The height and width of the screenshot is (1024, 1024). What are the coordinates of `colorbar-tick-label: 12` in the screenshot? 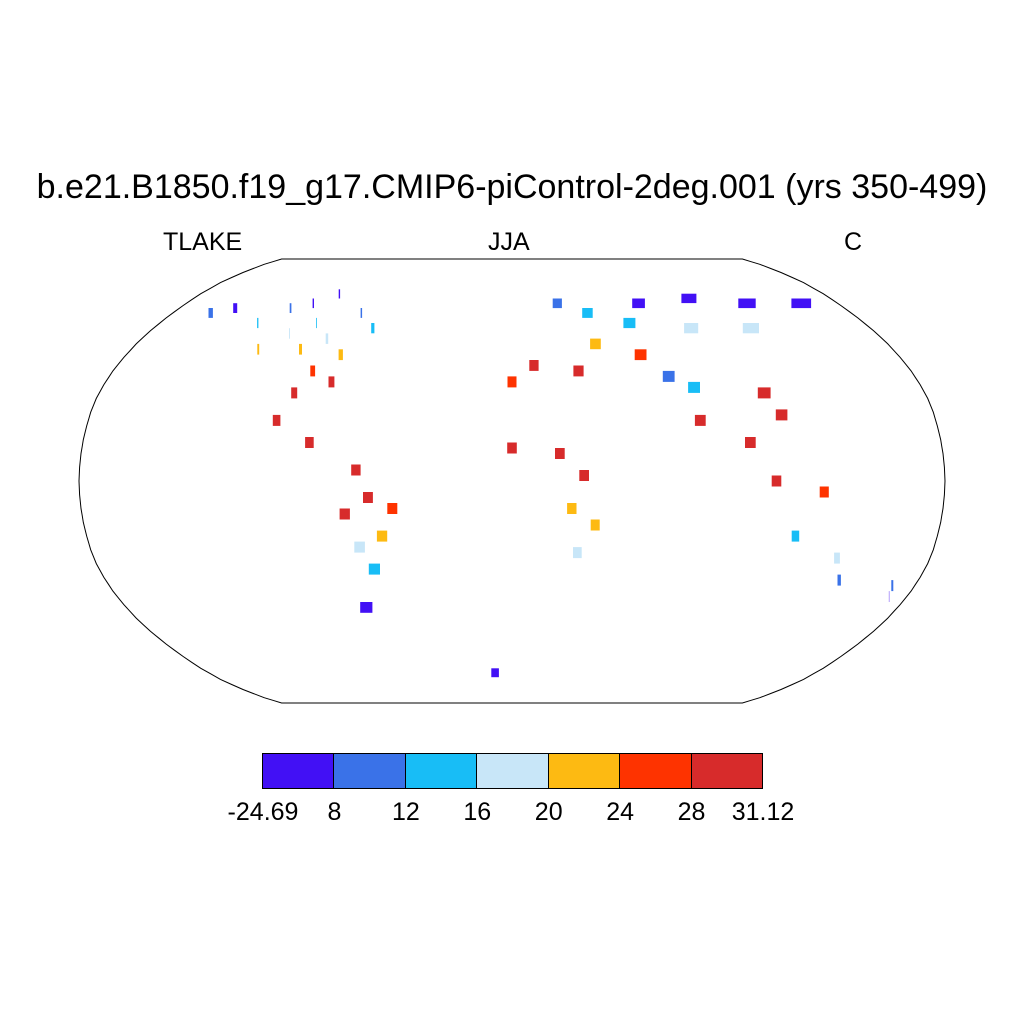 It's located at (405, 812).